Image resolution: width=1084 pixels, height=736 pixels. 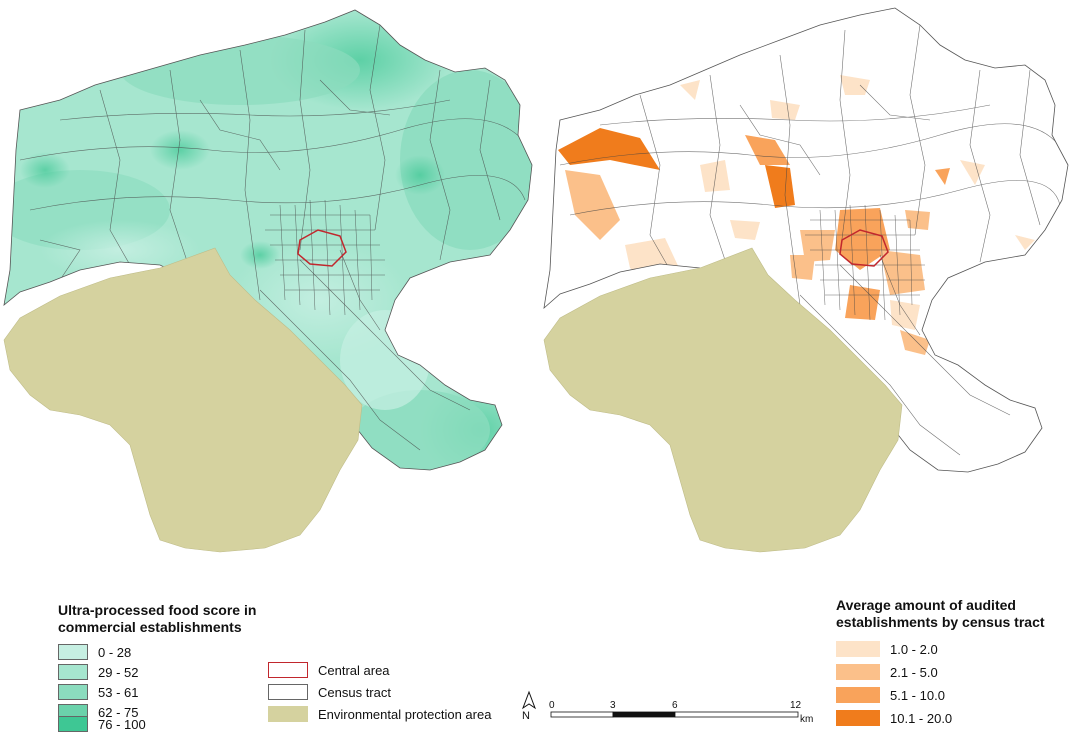 I want to click on scale-tick-3: 3, so click(x=613, y=705).